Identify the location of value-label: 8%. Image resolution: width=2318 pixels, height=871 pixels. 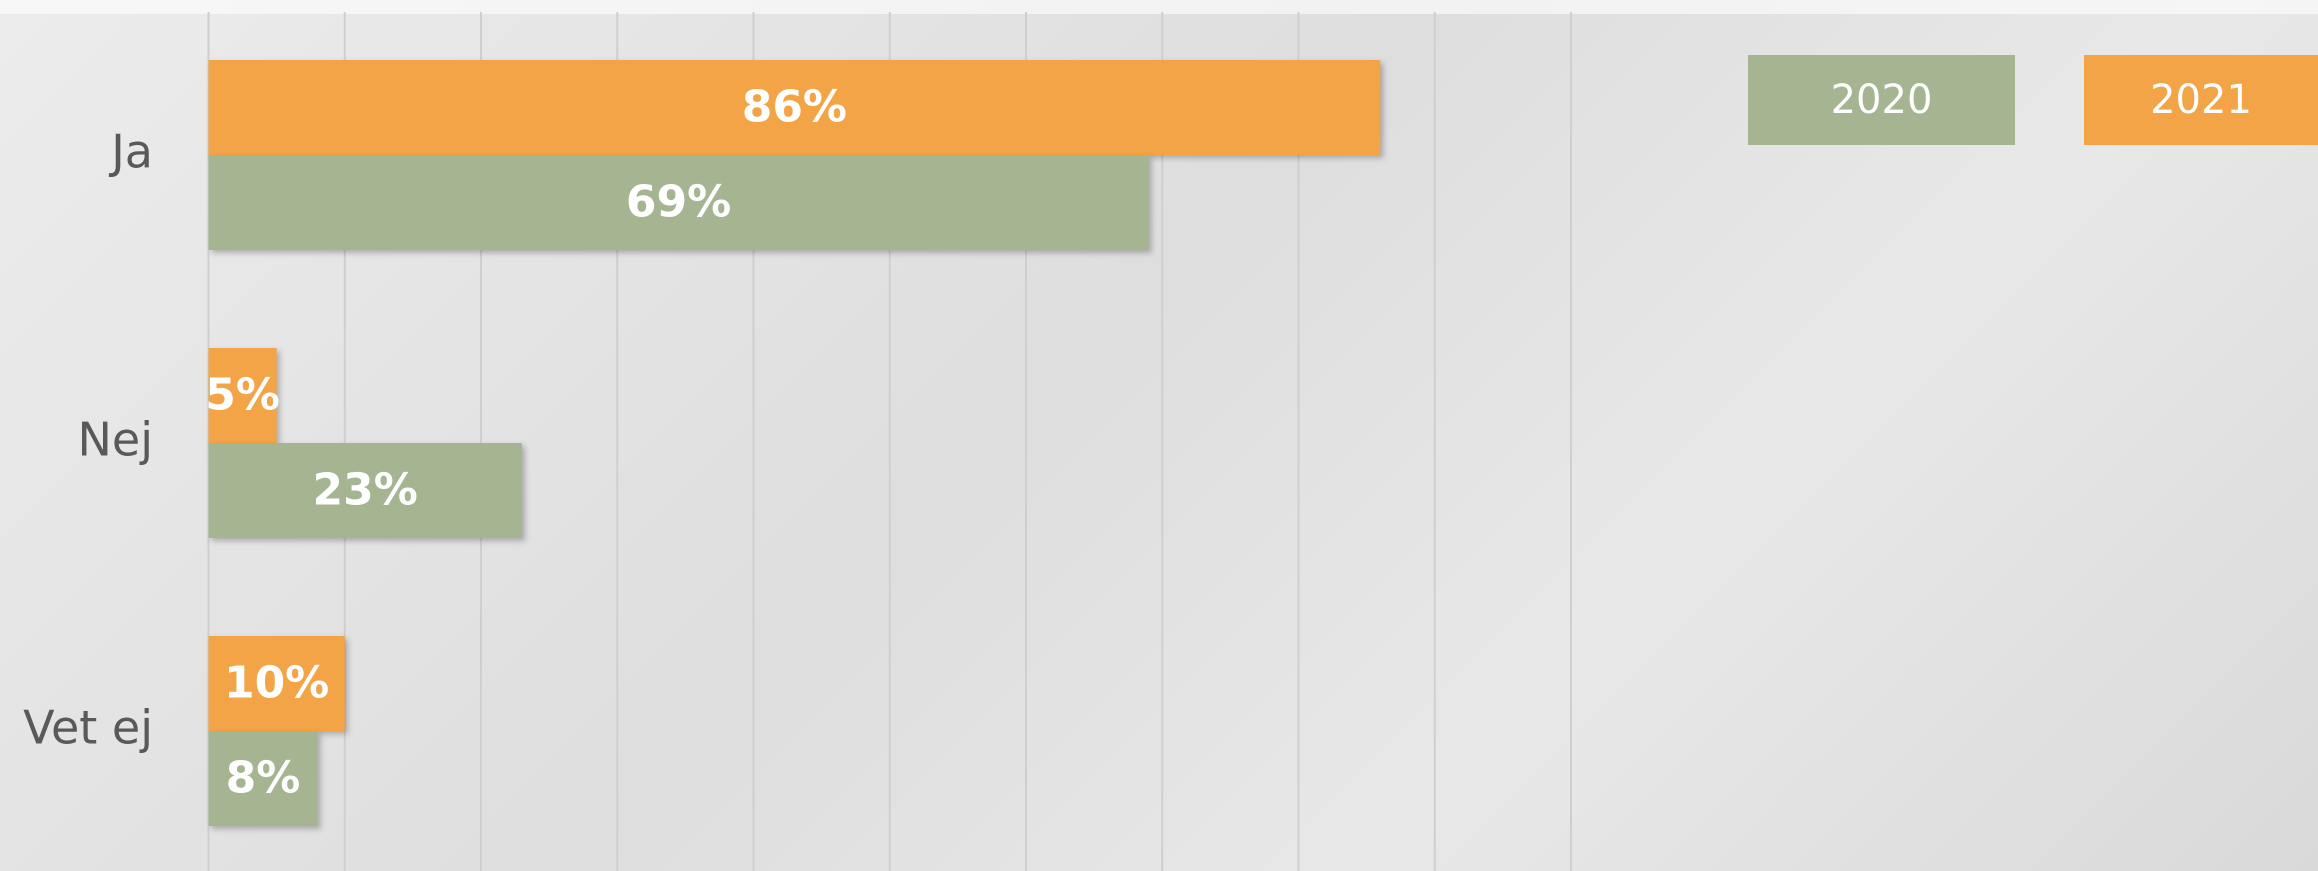
(263, 778).